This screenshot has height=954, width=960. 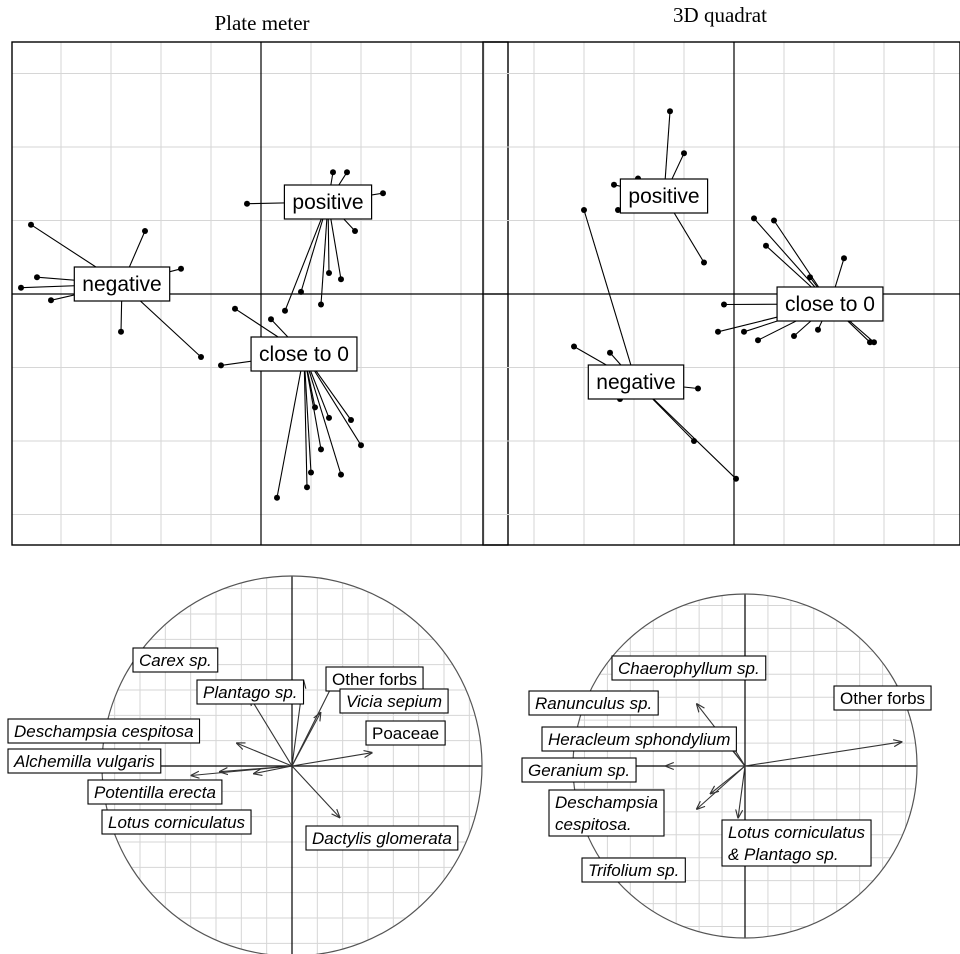 I want to click on species-label-text: Plantago sp., so click(x=250, y=692).